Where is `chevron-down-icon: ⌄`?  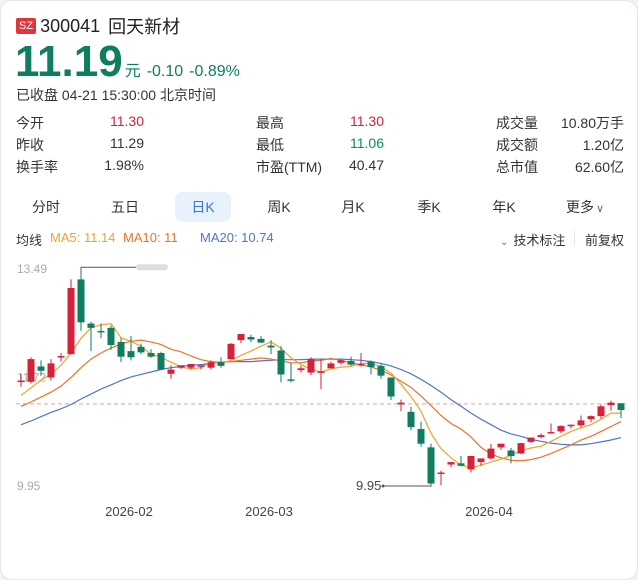
chevron-down-icon: ⌄ is located at coordinates (504, 242).